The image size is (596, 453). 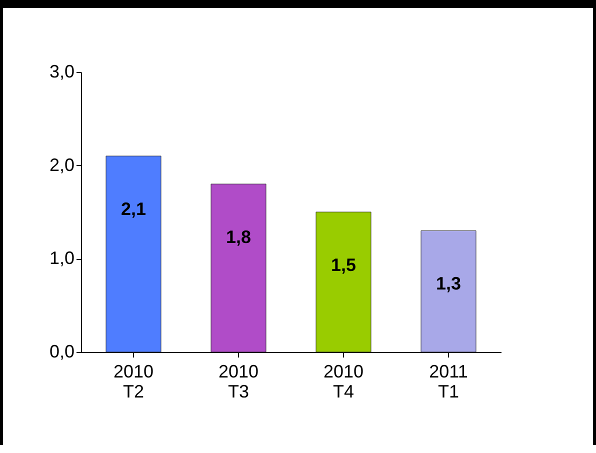 I want to click on data-label: 1,8, so click(x=239, y=237).